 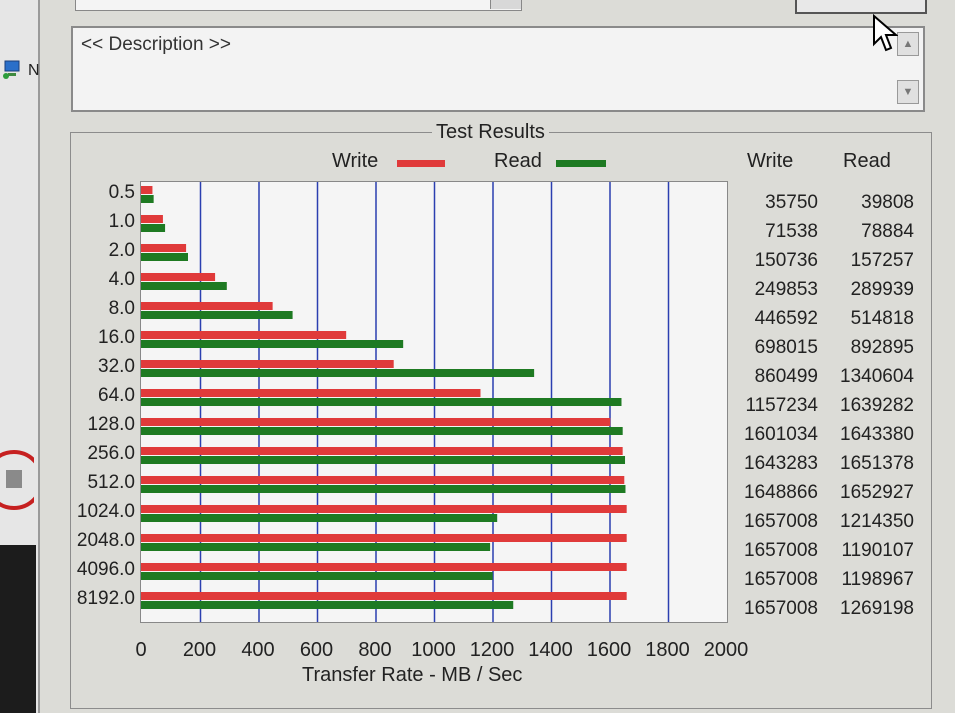 What do you see at coordinates (121, 192) in the screenshot?
I see `y-tick-label: 0.5` at bounding box center [121, 192].